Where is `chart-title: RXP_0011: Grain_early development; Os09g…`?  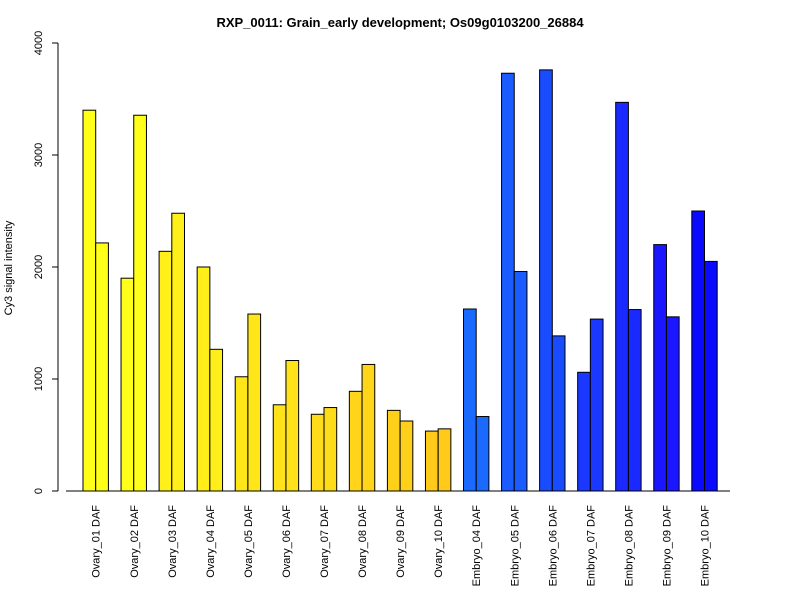 chart-title: RXP_0011: Grain_early development; Os09g… is located at coordinates (400, 22).